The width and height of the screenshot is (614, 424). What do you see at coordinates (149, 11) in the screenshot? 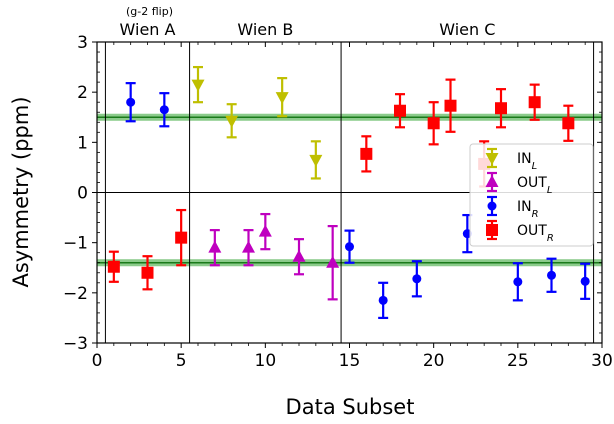
I see `region-note-1: (g-2 flip)` at bounding box center [149, 11].